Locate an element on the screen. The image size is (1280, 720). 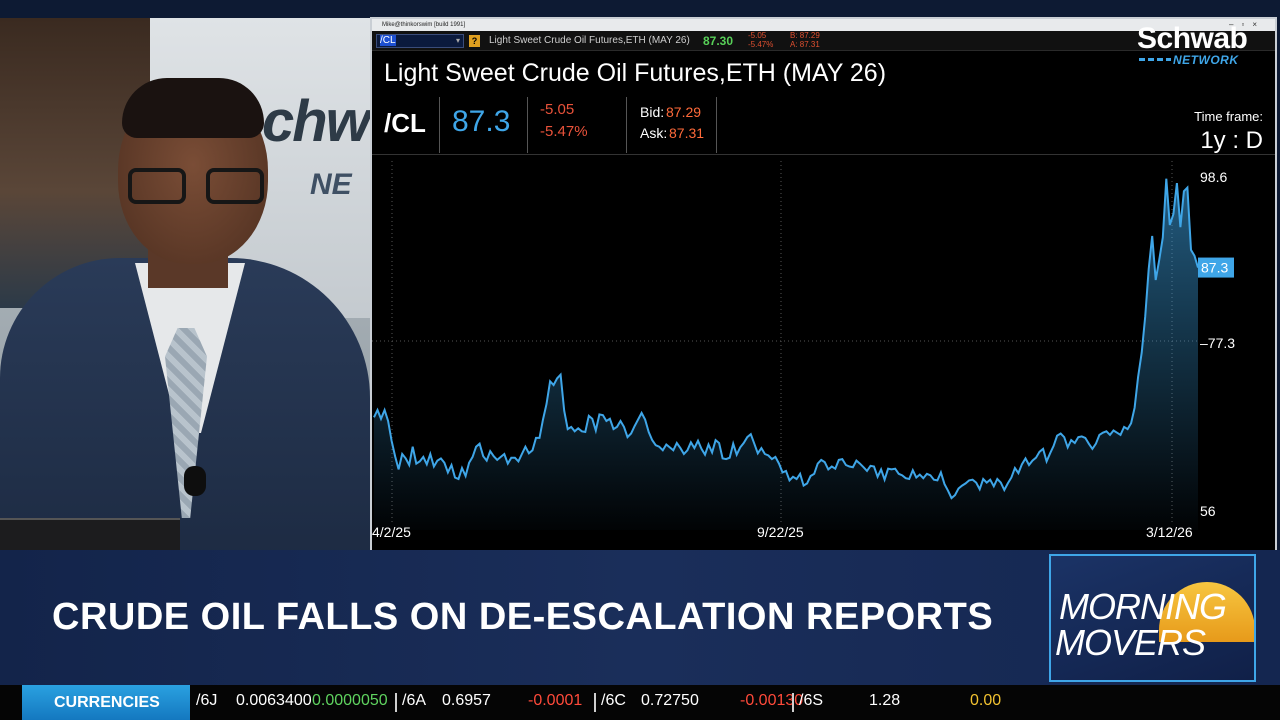
network-logo-name: Schwab is located at coordinates (1192, 38).